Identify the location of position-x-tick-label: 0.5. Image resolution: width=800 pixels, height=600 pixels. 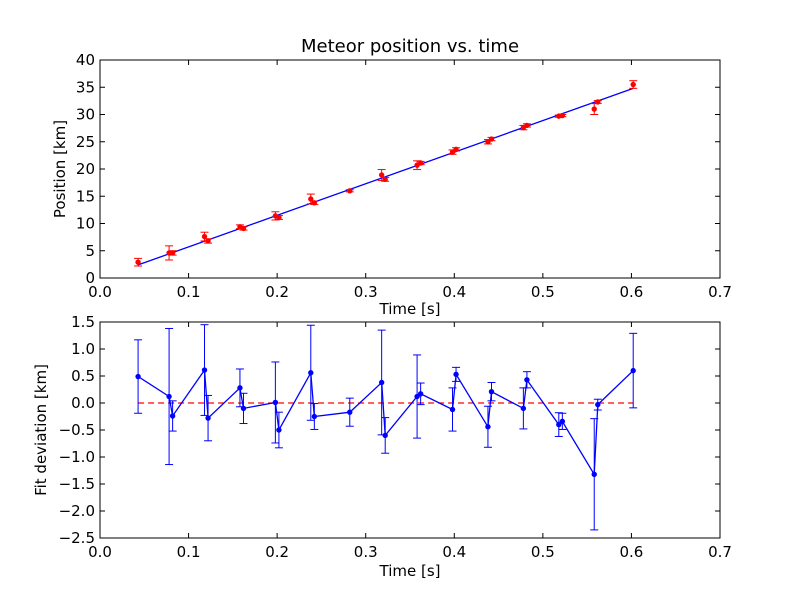
(543, 292).